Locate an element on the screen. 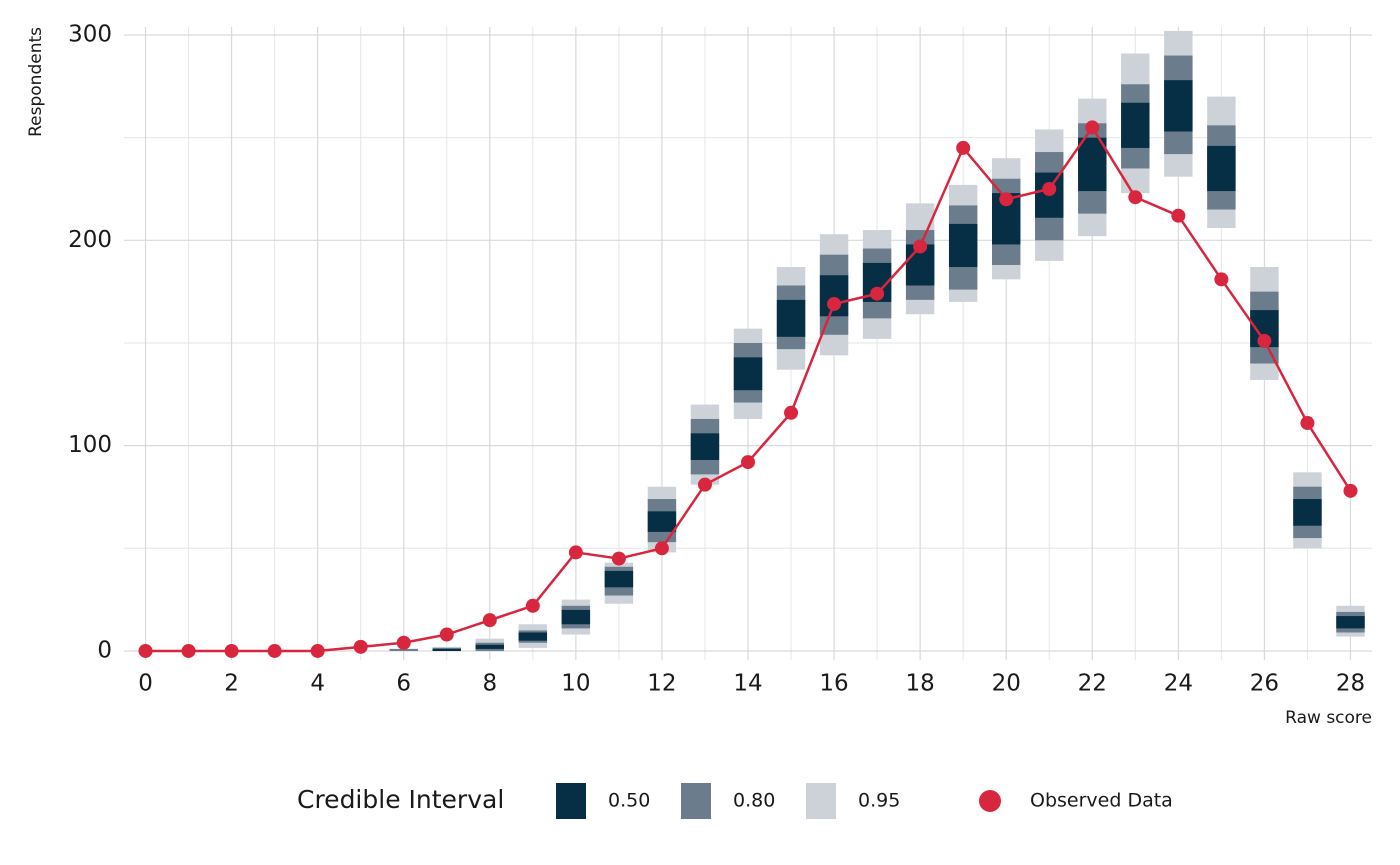  x-tick-label: 4 is located at coordinates (317, 684).